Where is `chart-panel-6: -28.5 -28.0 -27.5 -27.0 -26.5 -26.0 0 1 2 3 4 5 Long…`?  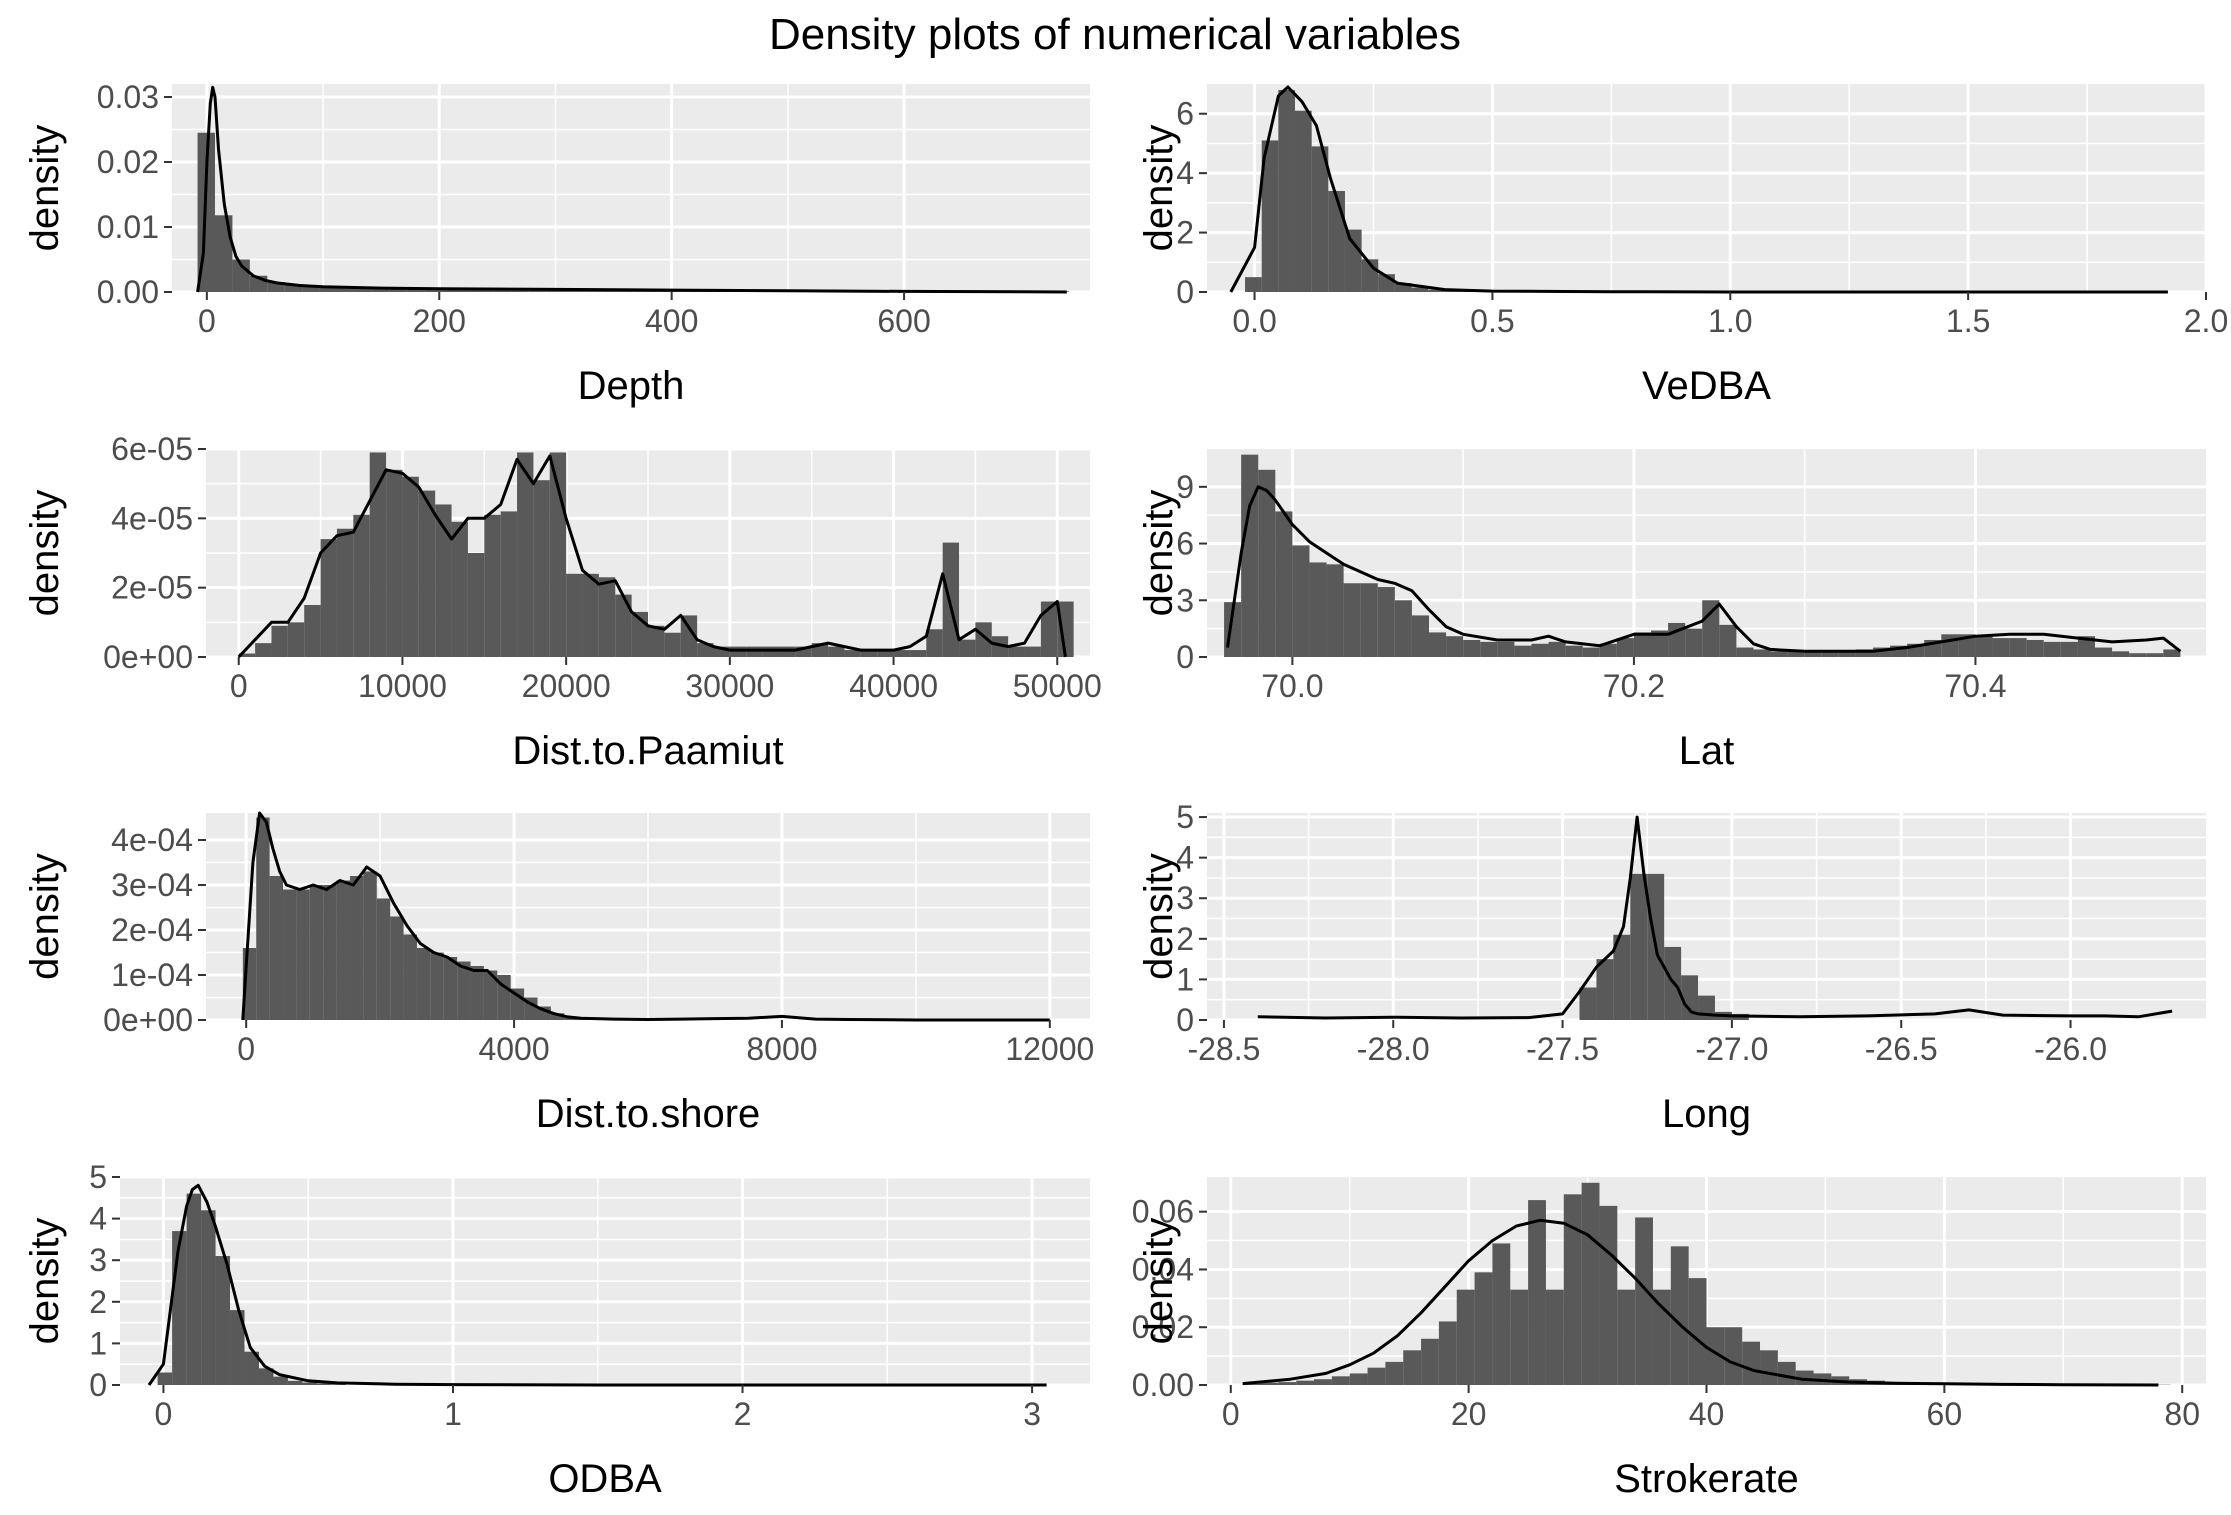
chart-panel-6: -28.5 -28.0 -27.5 -27.0 -26.5 -26.0 0 1 2 3 4 5 Long… is located at coordinates (1671, 967).